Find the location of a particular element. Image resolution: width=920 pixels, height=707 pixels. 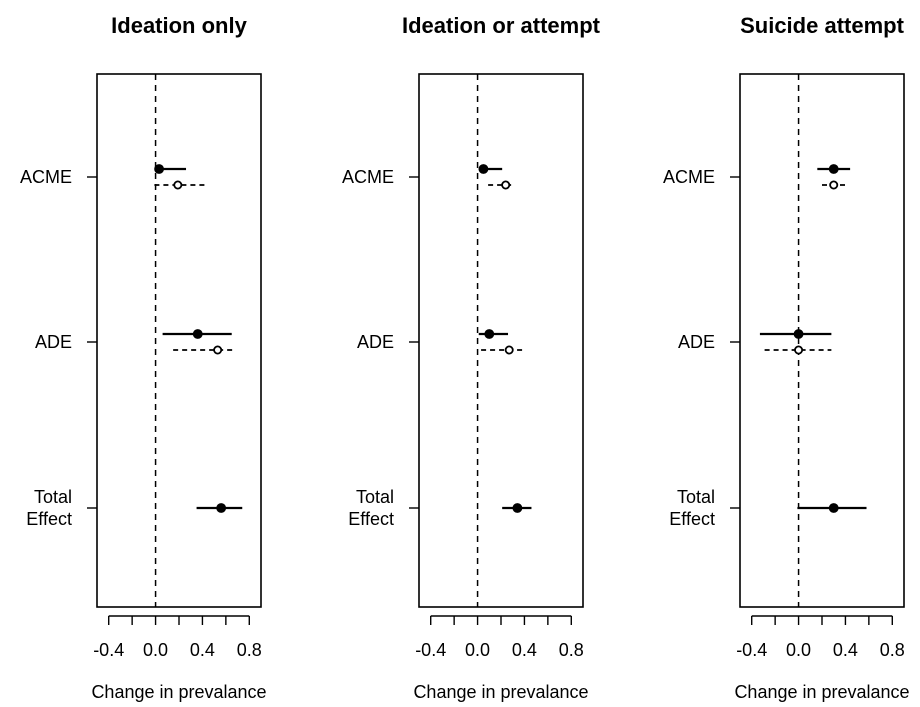

panel-title: Suicide attempt is located at coordinates (822, 25).